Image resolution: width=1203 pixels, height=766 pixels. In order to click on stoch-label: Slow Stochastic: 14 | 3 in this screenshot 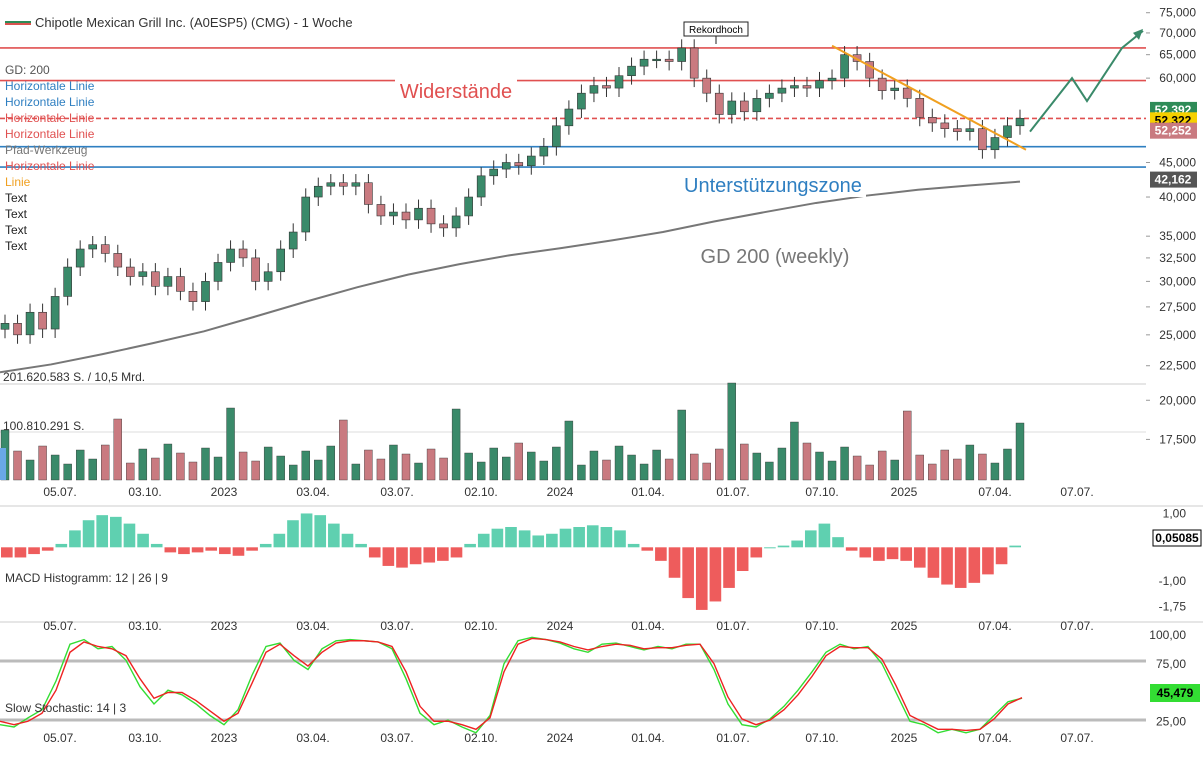, I will do `click(66, 708)`.